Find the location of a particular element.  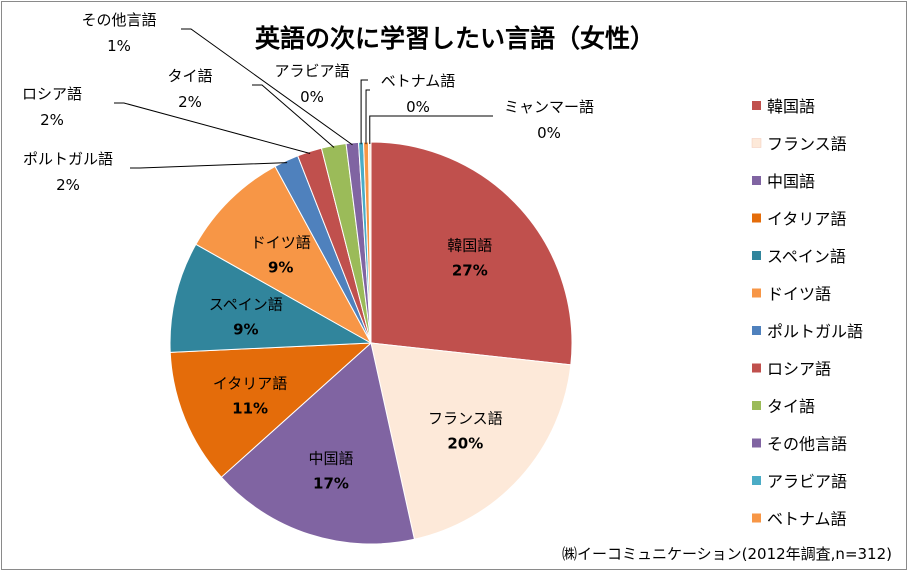

slice-percent-label: 17% is located at coordinates (331, 483).